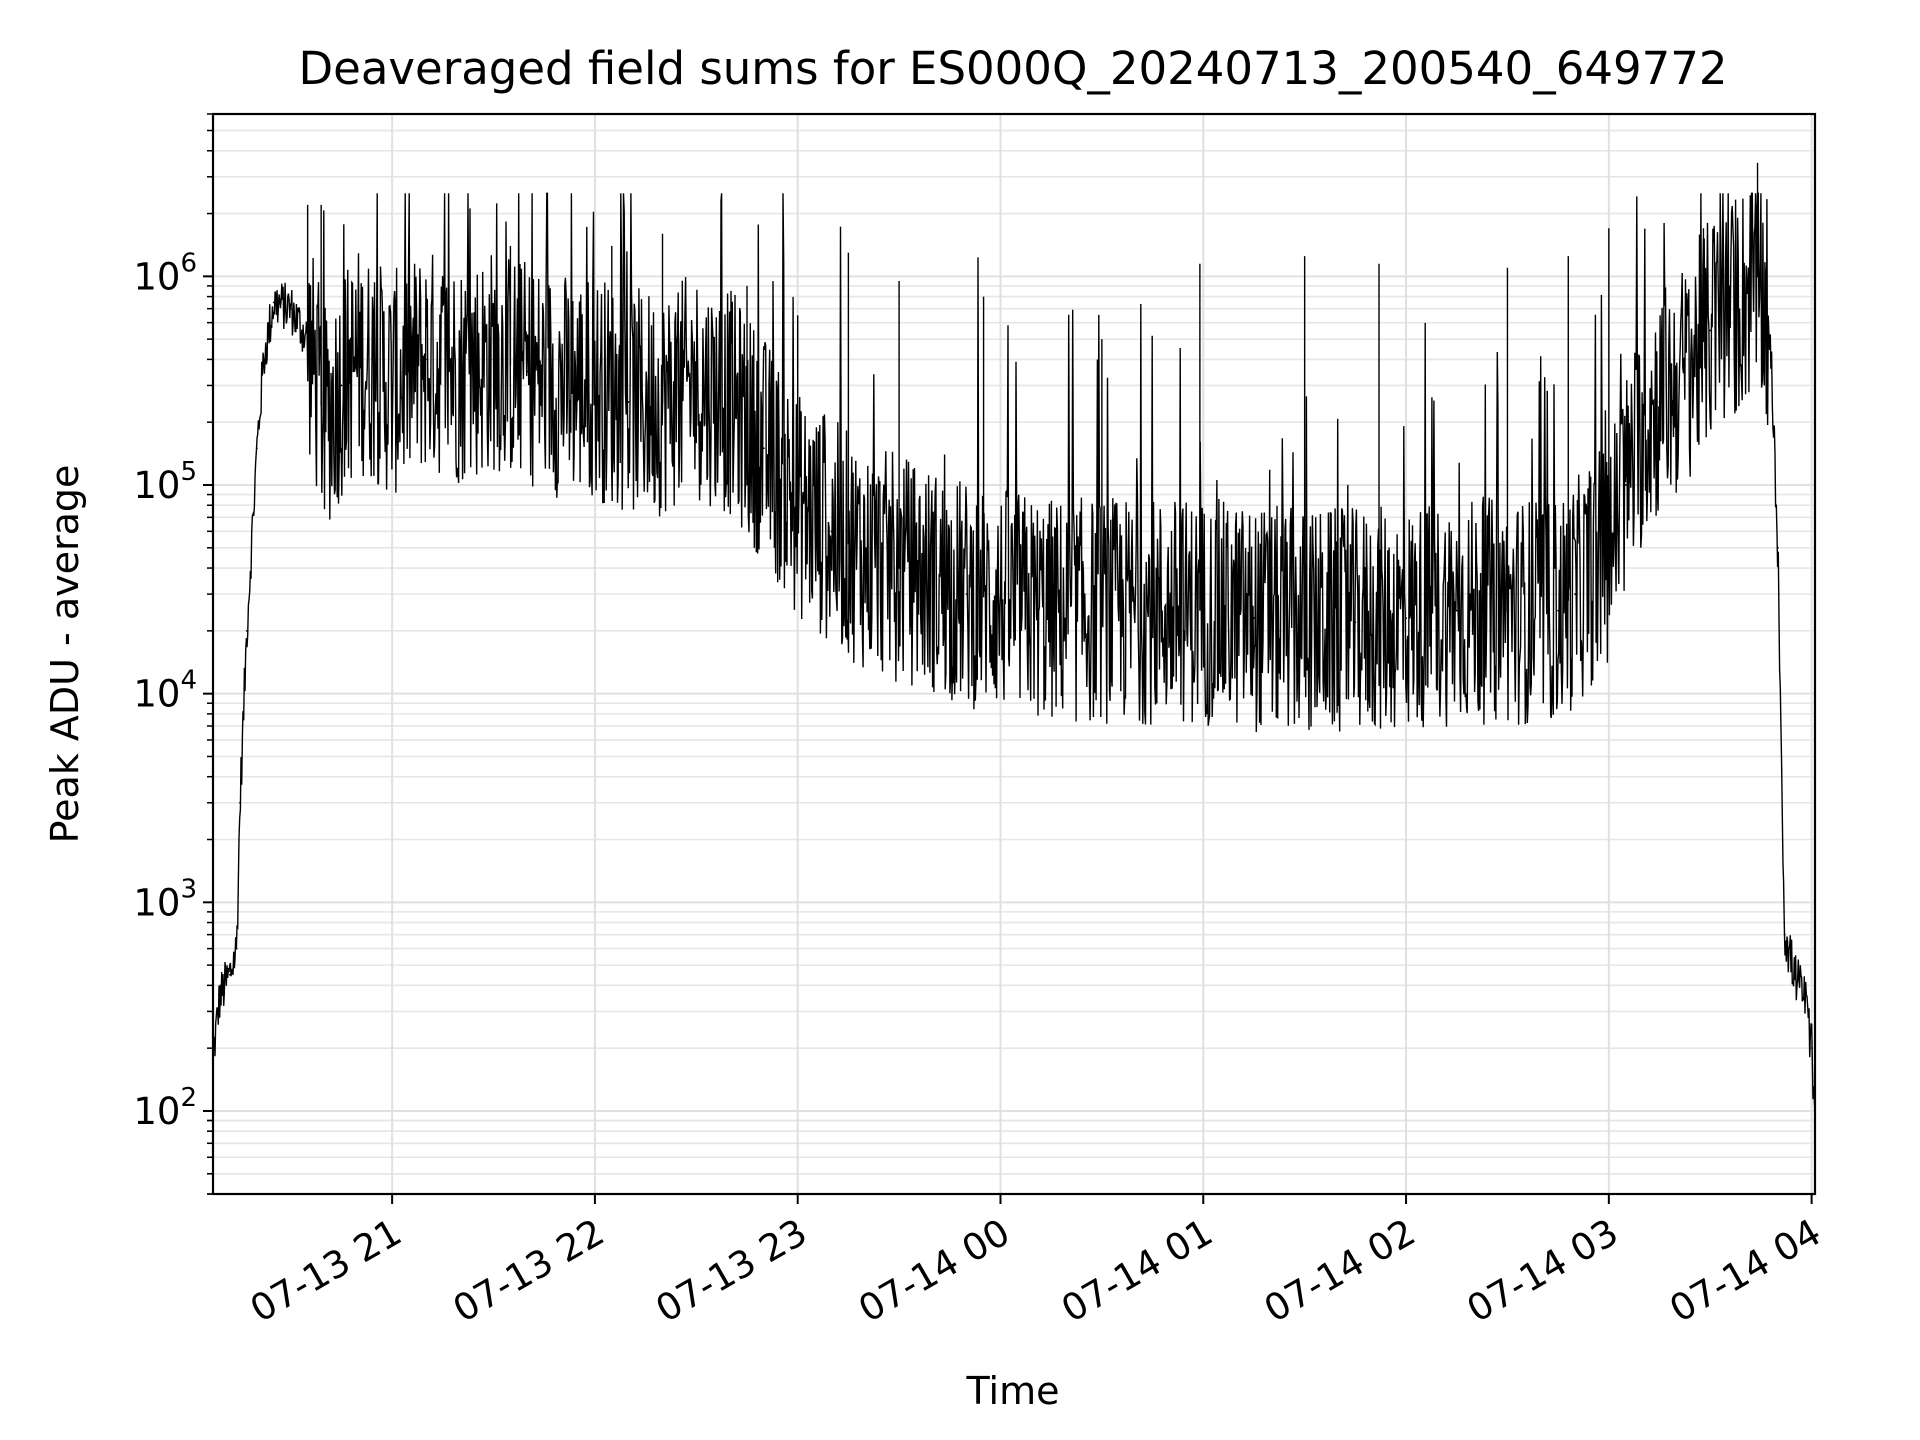 The image size is (1920, 1440). I want to click on y-axis-label: Peak ADU - average, so click(65, 654).